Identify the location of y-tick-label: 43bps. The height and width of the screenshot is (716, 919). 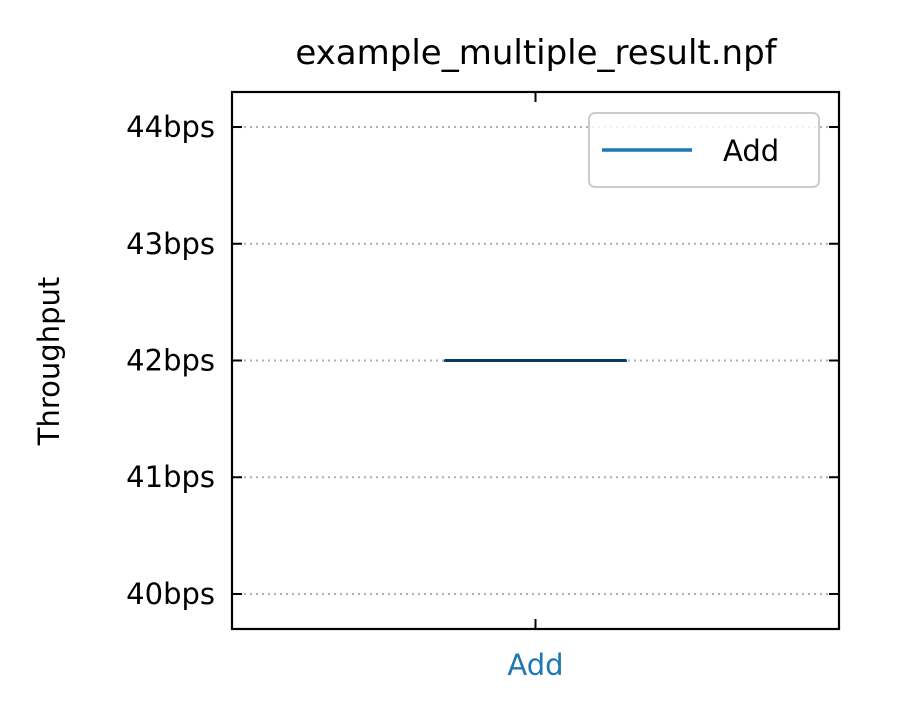
(170, 244).